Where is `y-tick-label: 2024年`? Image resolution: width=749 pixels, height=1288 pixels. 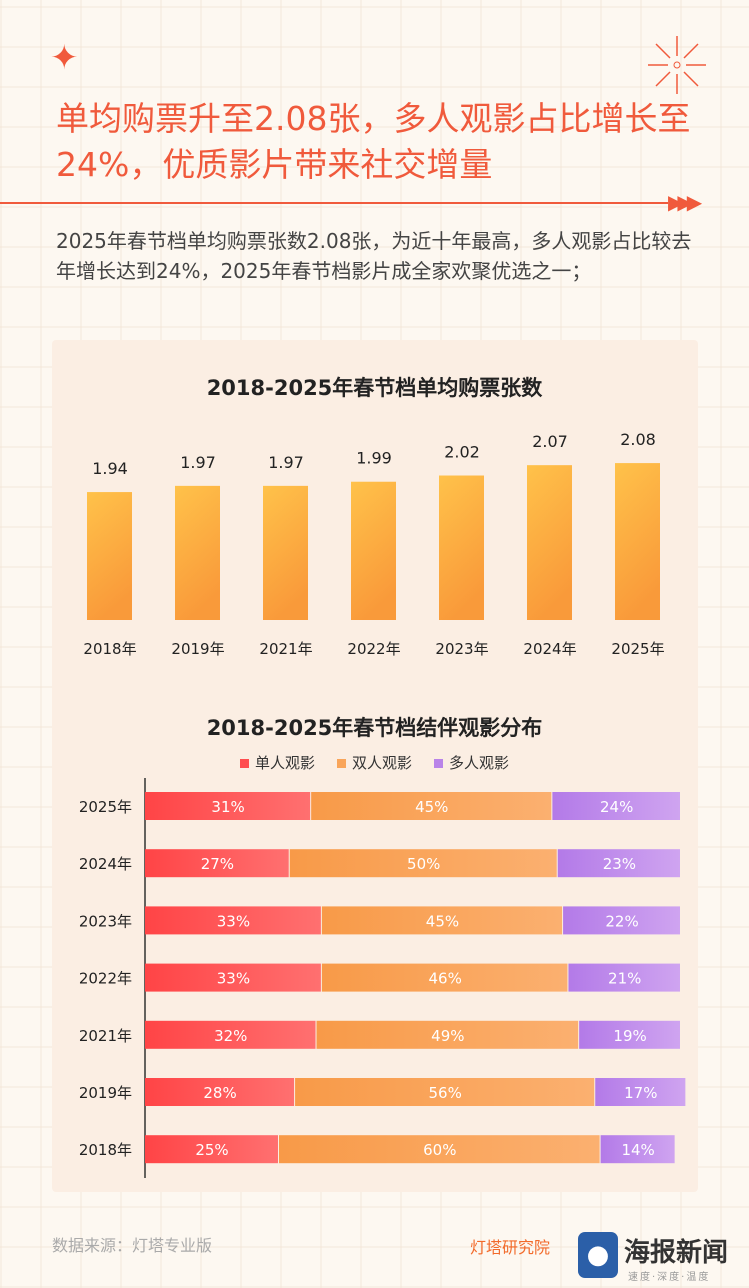
y-tick-label: 2024年 is located at coordinates (105, 864).